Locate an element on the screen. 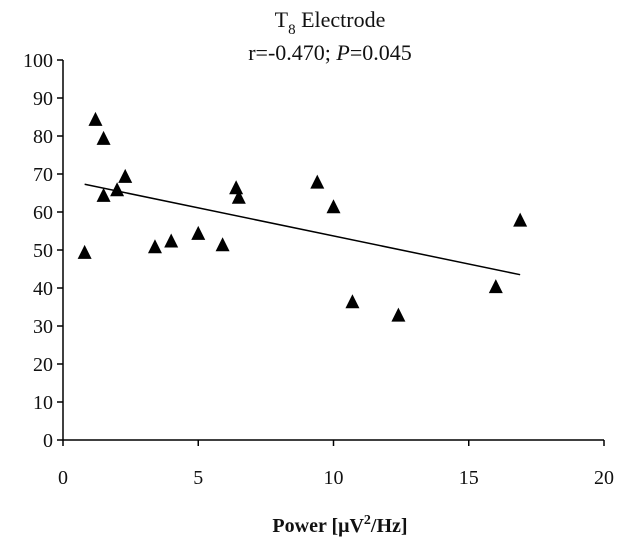 The height and width of the screenshot is (552, 636). y-ticks: 0 10 20 30 40 50 60 70 80 90 100 is located at coordinates (43, 251).